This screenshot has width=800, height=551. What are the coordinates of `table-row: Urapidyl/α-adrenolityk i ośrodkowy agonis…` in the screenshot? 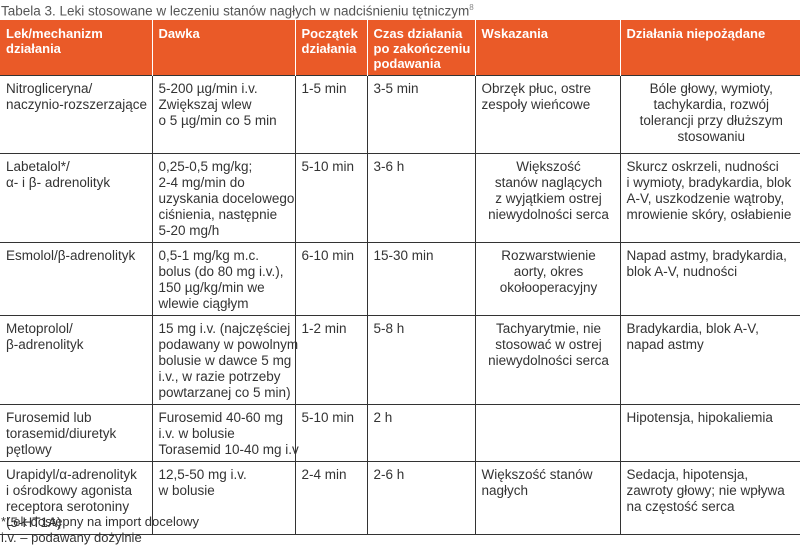 It's located at (400, 498).